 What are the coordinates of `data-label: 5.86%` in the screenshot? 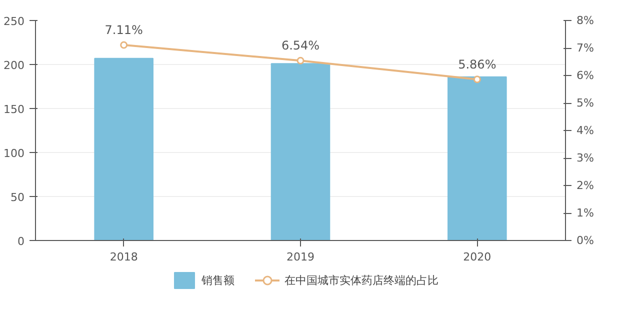 It's located at (477, 64).